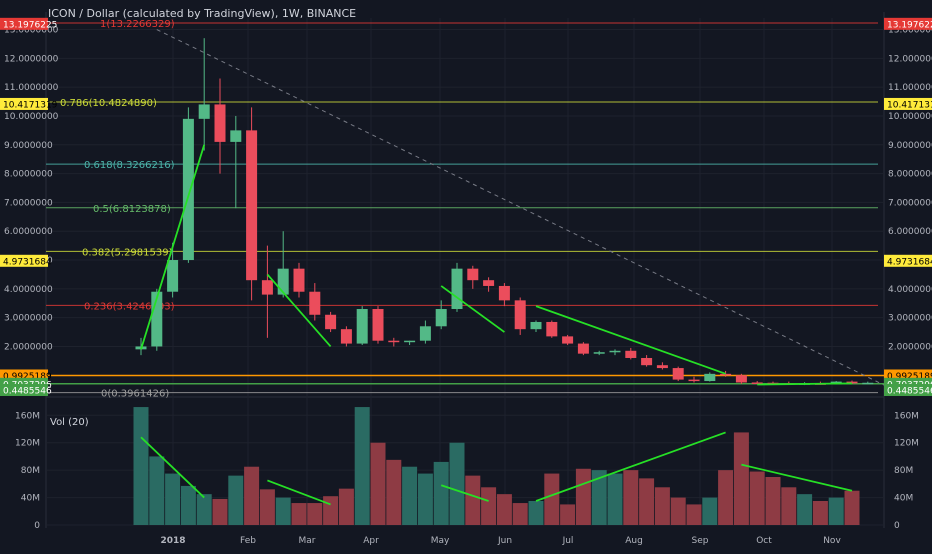 This screenshot has height=554, width=932. Describe the element at coordinates (903, 499) in the screenshot. I see `volume-tick-right: 40M` at that location.